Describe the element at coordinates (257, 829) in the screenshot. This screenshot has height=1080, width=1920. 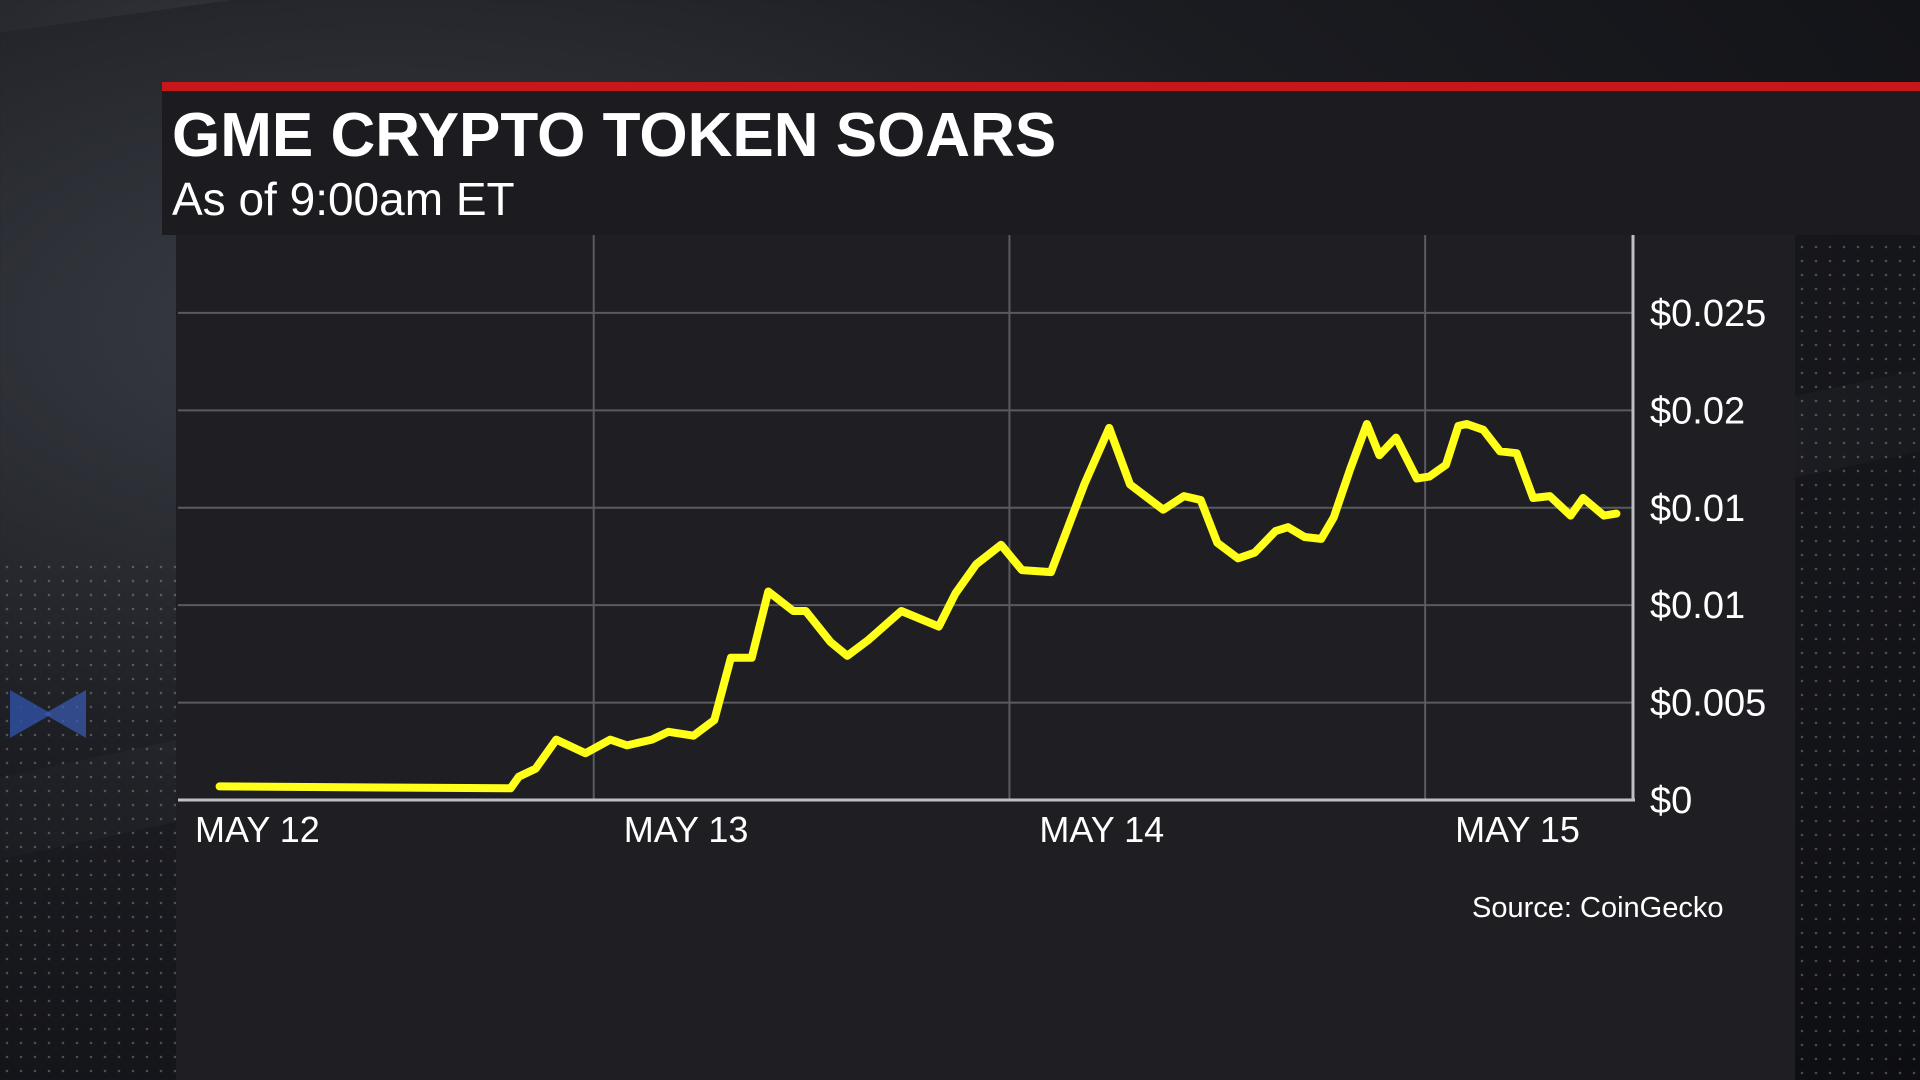
I see `x-tick-label: MAY 12` at that location.